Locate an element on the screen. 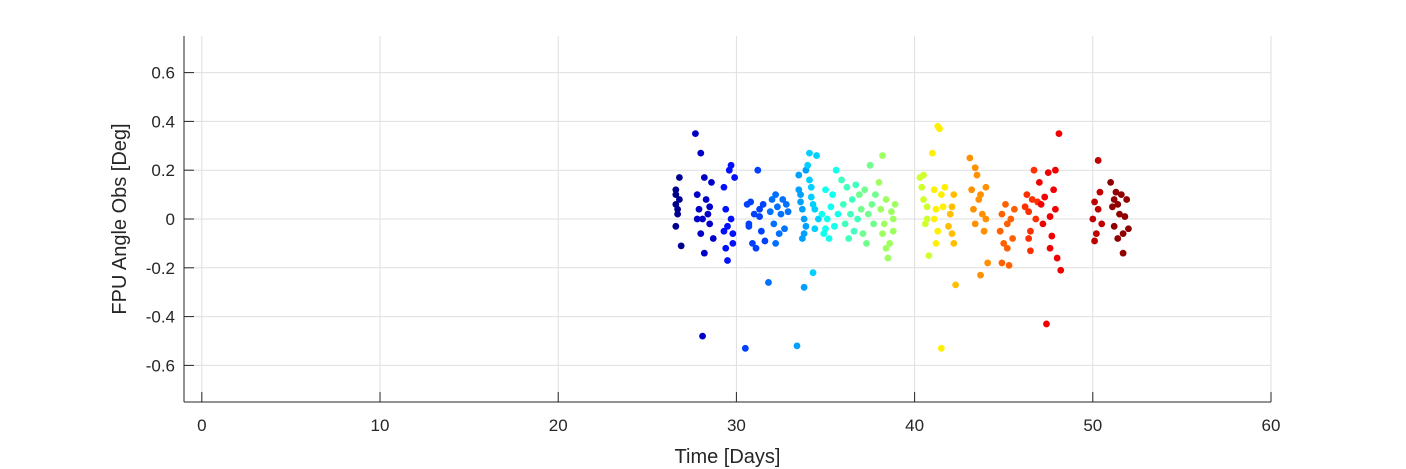 The image size is (1406, 469). x-tick-label: 20 is located at coordinates (558, 425).